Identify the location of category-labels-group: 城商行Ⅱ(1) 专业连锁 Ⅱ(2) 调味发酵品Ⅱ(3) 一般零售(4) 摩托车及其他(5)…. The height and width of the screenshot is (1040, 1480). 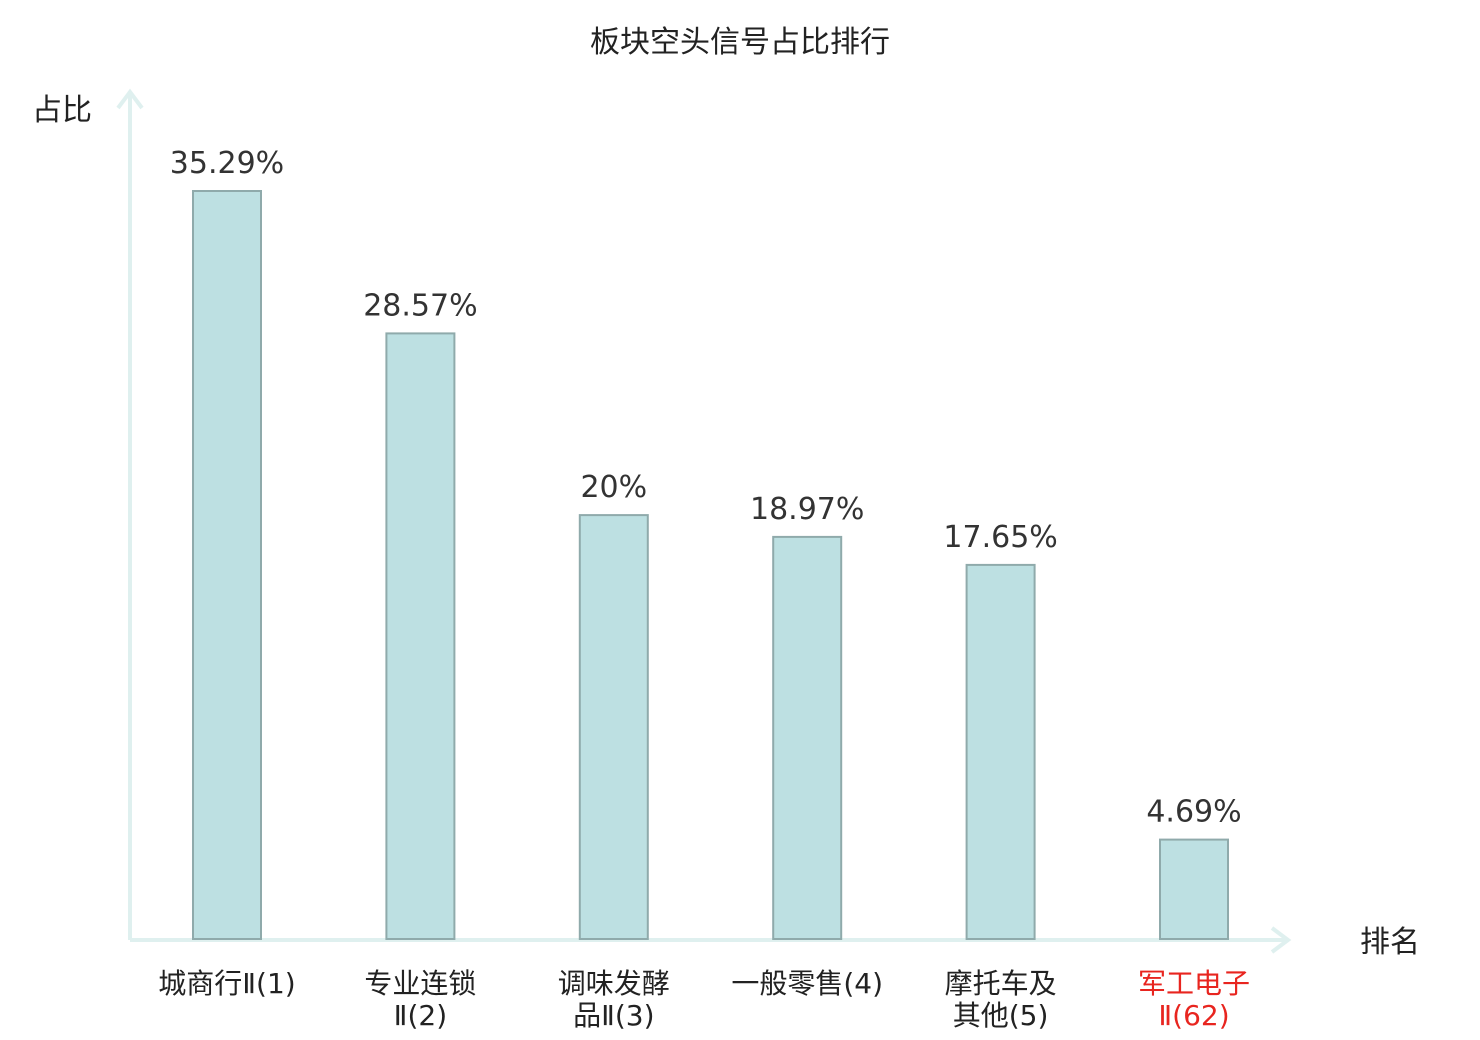
(704, 999).